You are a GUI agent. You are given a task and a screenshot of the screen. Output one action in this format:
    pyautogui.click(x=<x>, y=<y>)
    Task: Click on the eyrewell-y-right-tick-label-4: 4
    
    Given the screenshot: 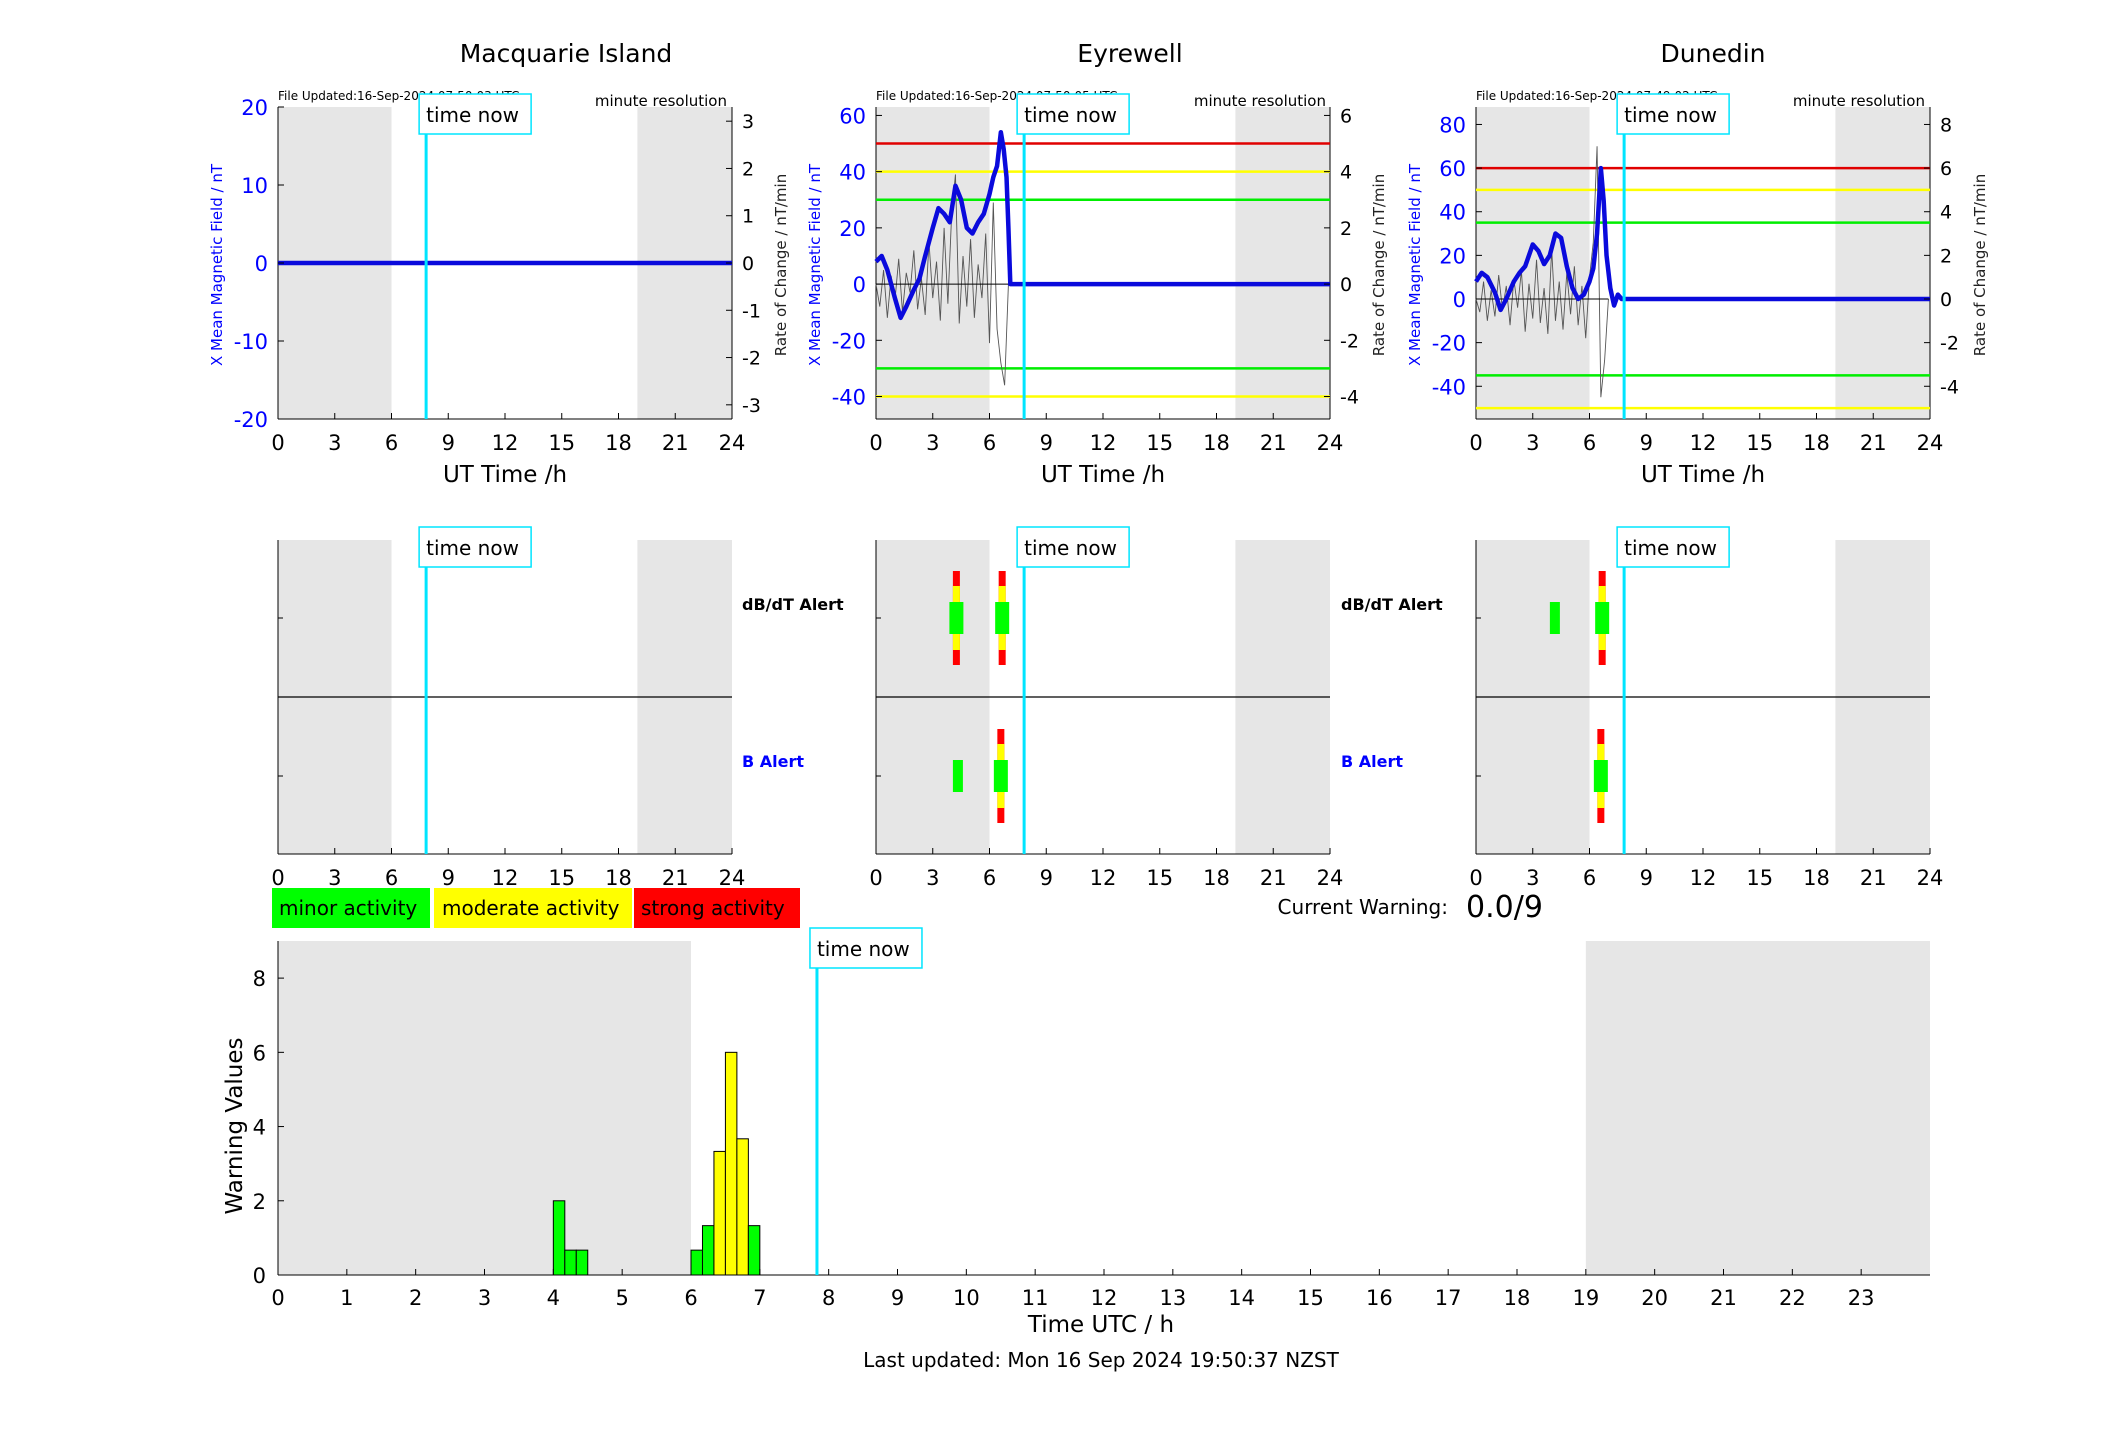 What is the action you would take?
    pyautogui.click(x=1346, y=173)
    